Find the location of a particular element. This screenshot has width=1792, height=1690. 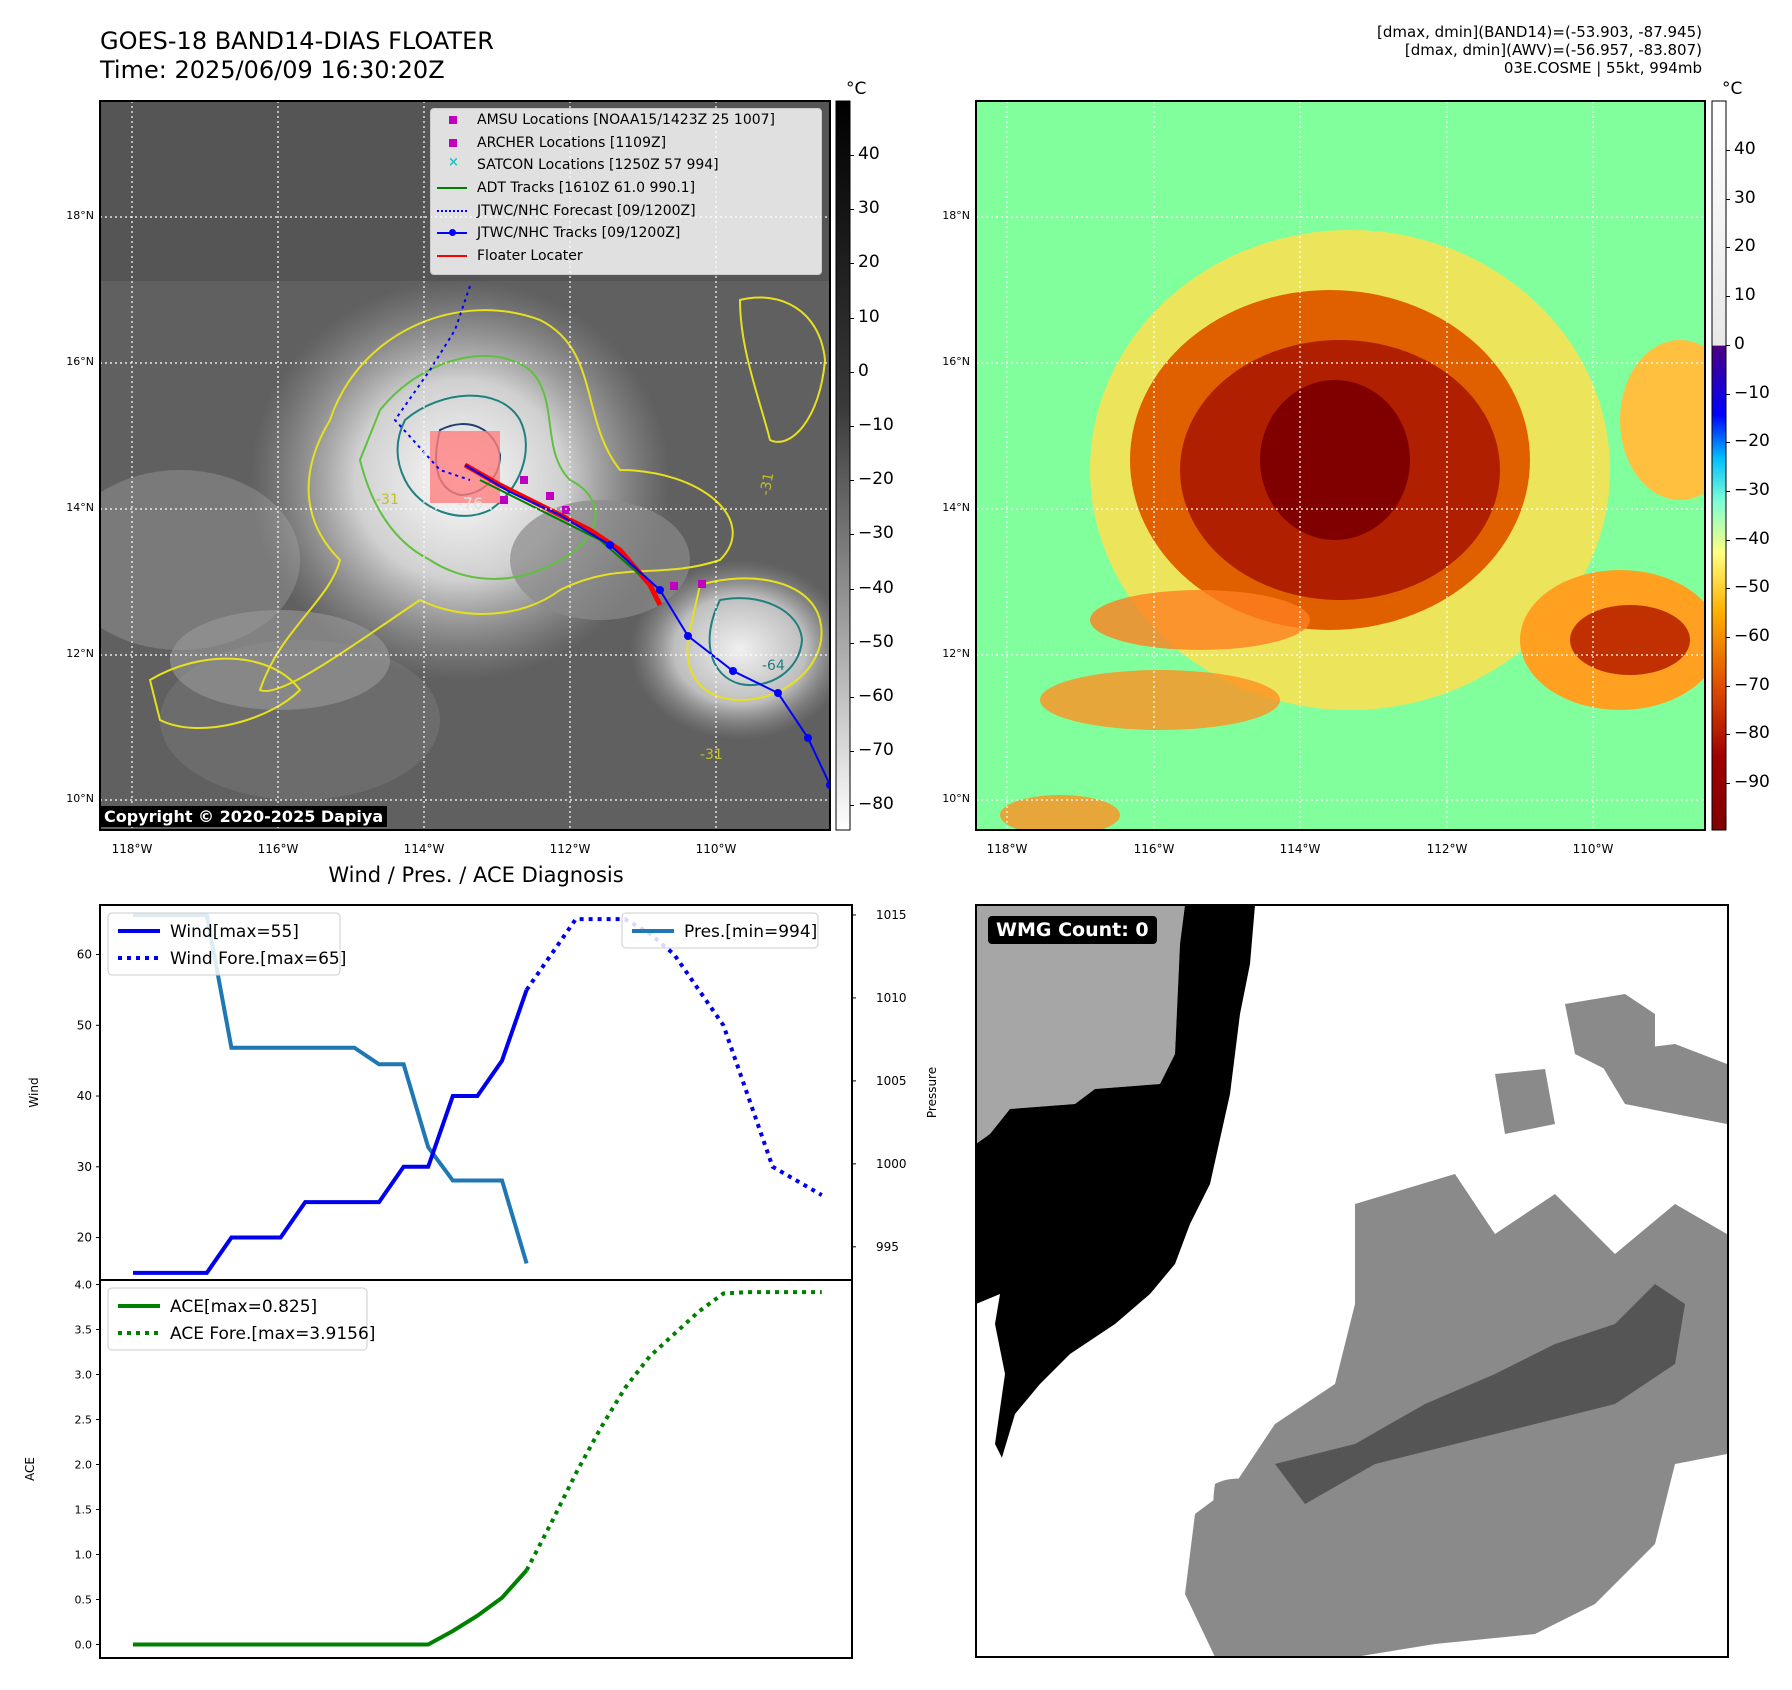

wind-legend is located at coordinates (224, 944).